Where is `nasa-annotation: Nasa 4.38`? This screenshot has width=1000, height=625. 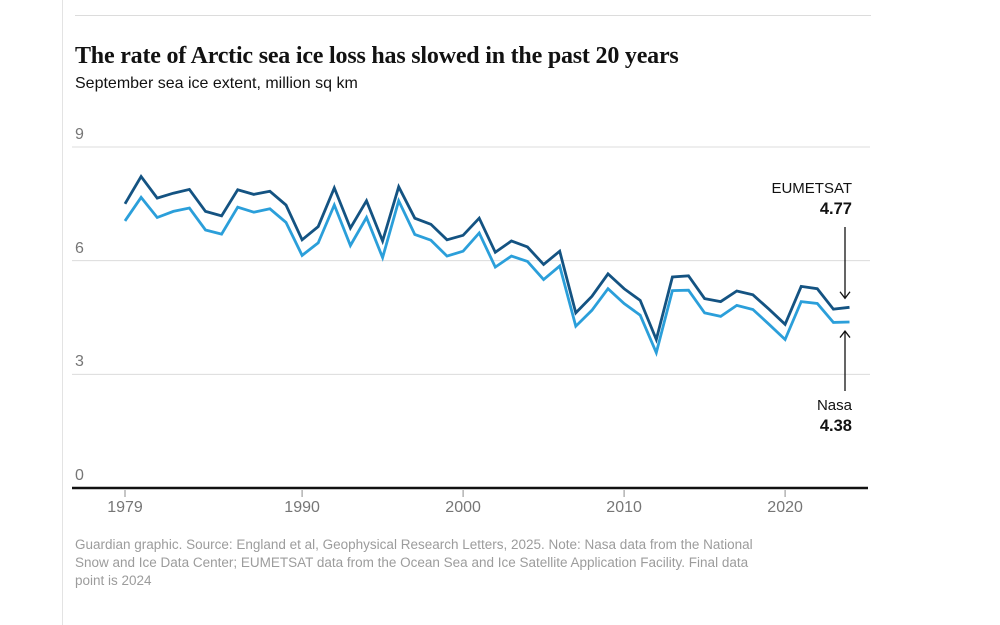
nasa-annotation: Nasa 4.38 is located at coordinates (834, 416).